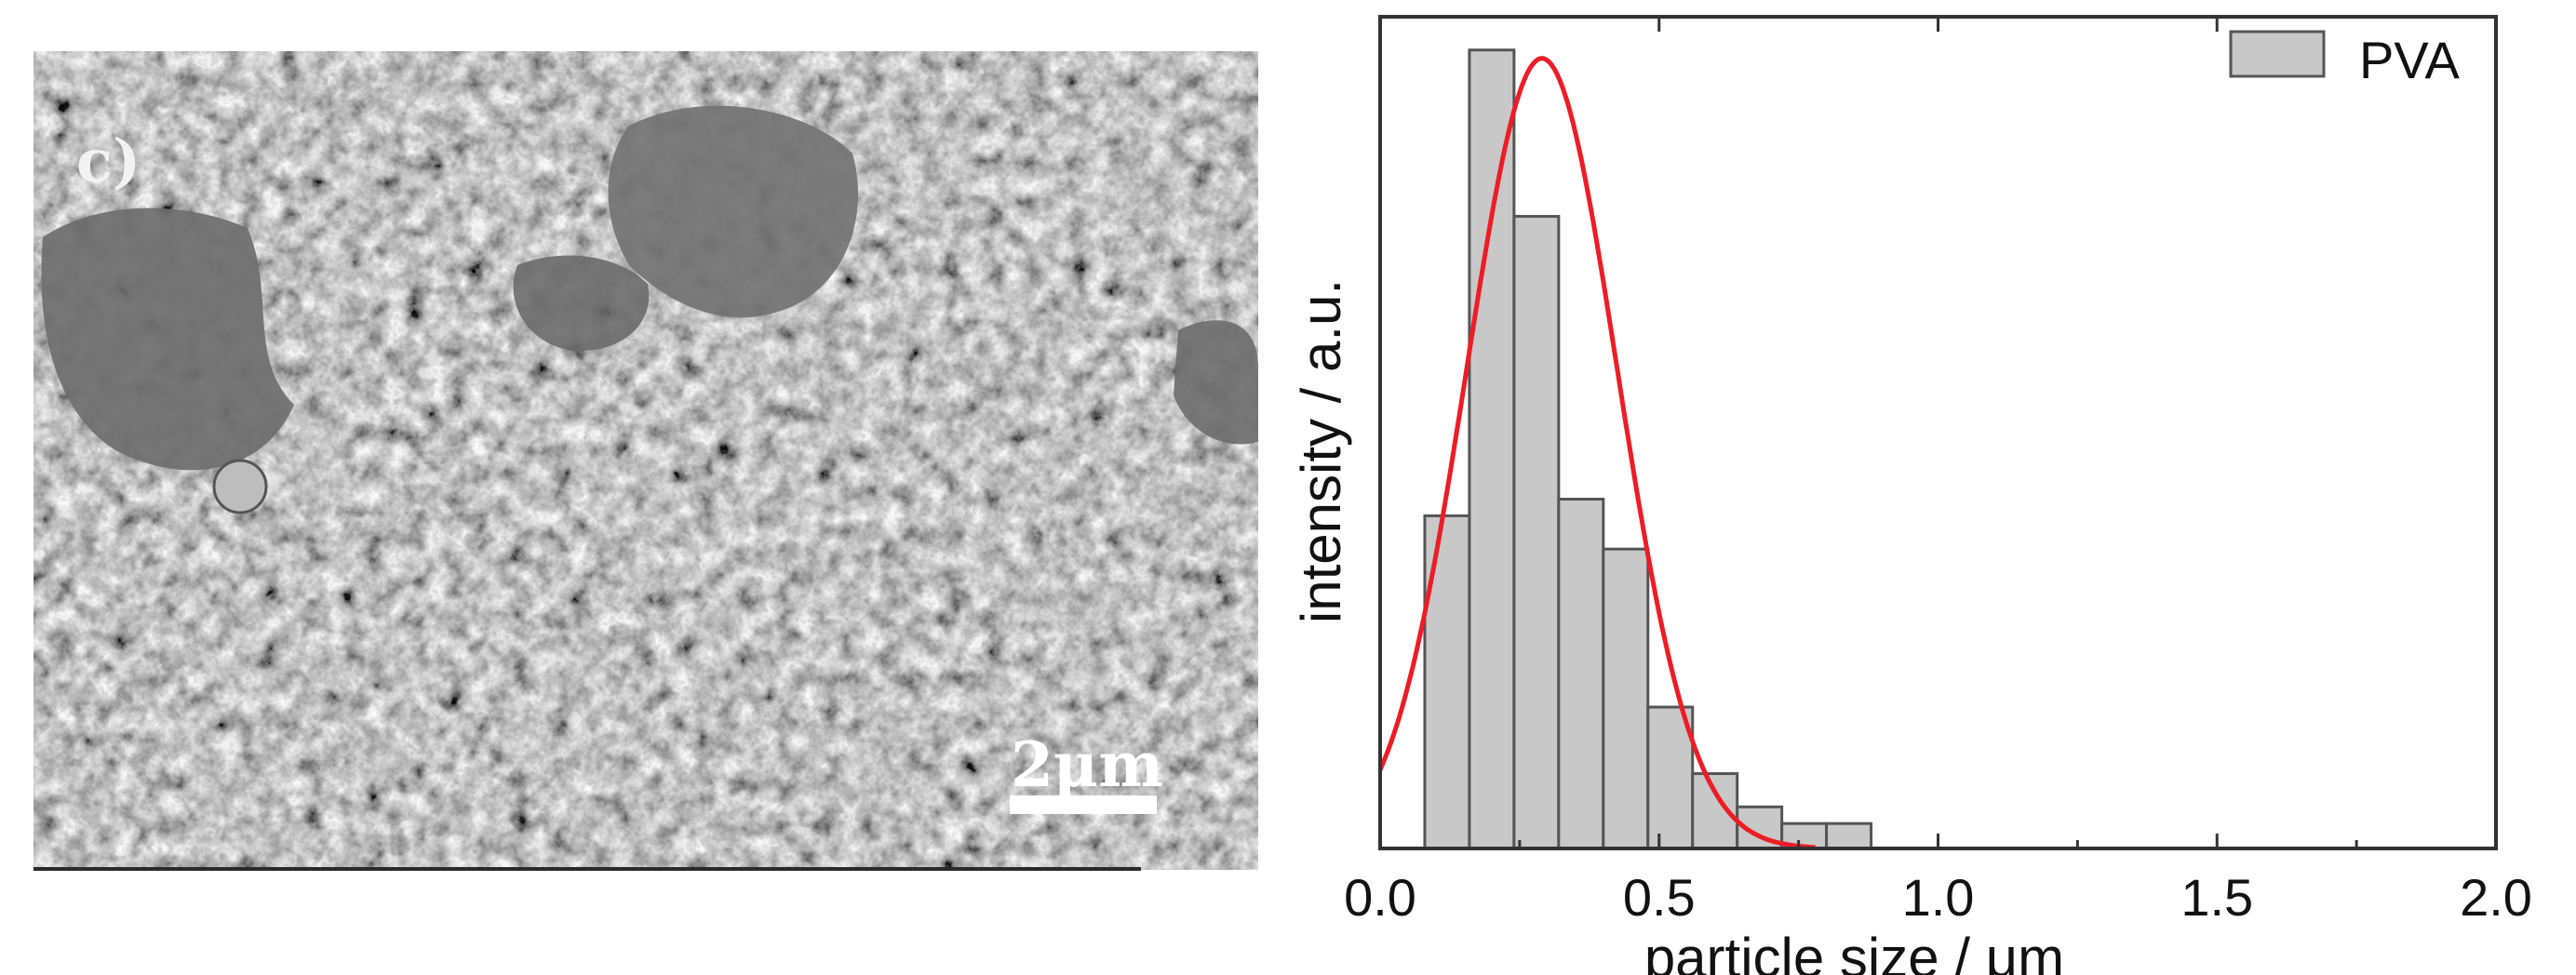 This screenshot has width=2576, height=975. I want to click on x-tick-label: 1.0, so click(1938, 897).